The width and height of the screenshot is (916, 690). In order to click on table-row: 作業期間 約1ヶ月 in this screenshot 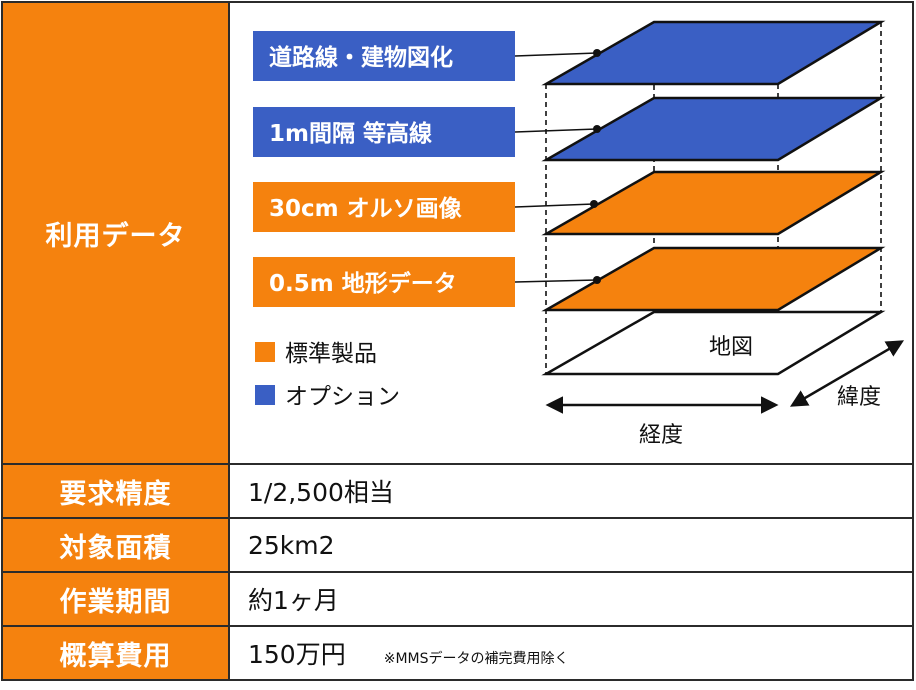, I will do `click(457, 599)`.